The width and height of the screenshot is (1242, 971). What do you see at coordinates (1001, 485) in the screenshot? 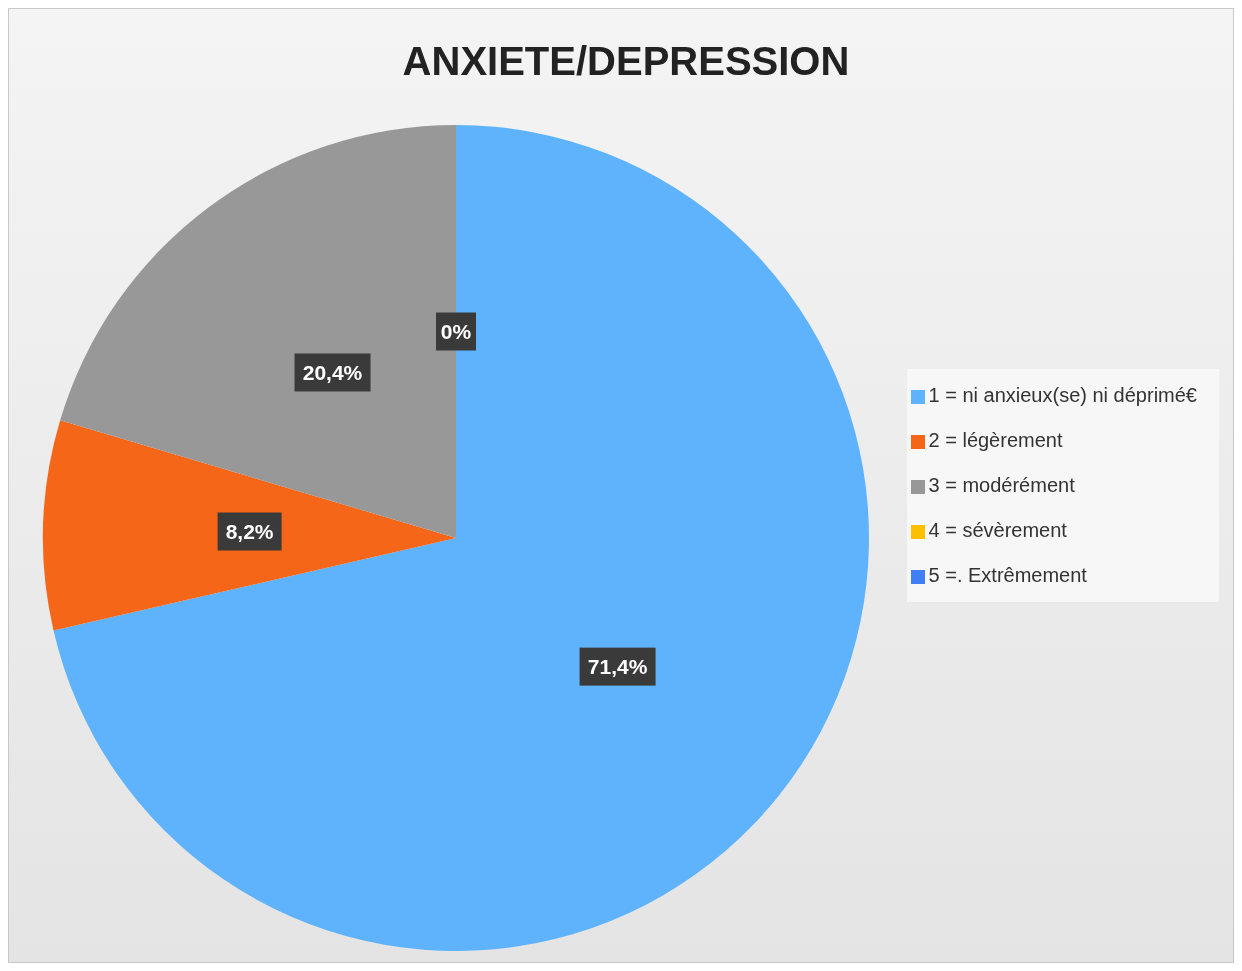
I see `legend-label: 3 = modérément` at bounding box center [1001, 485].